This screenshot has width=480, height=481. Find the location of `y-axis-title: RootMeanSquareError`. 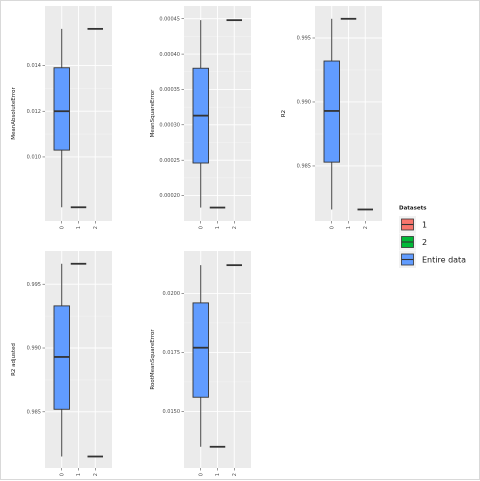

y-axis-title: RootMeanSquareError is located at coordinates (153, 359).